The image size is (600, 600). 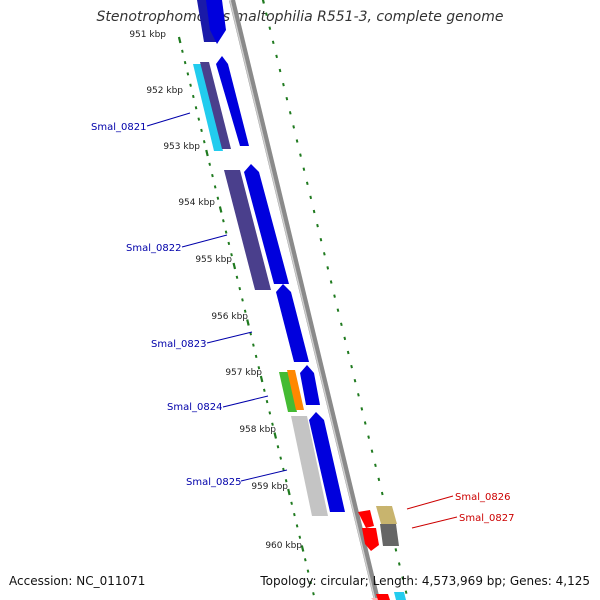 What do you see at coordinates (164, 91) in the screenshot?
I see `ruler-label-952: 952 kbp` at bounding box center [164, 91].